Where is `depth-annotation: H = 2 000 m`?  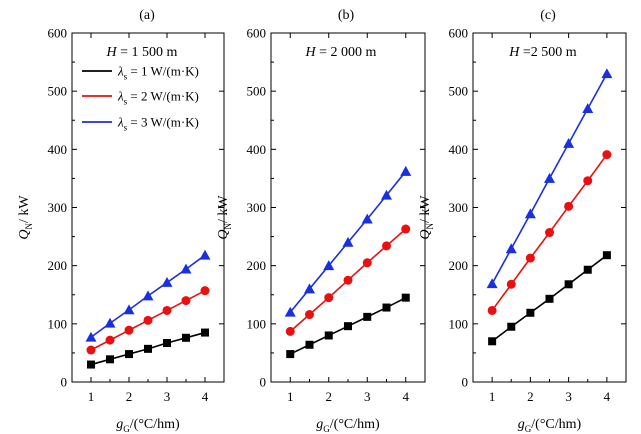 depth-annotation: H = 2 000 m is located at coordinates (341, 52).